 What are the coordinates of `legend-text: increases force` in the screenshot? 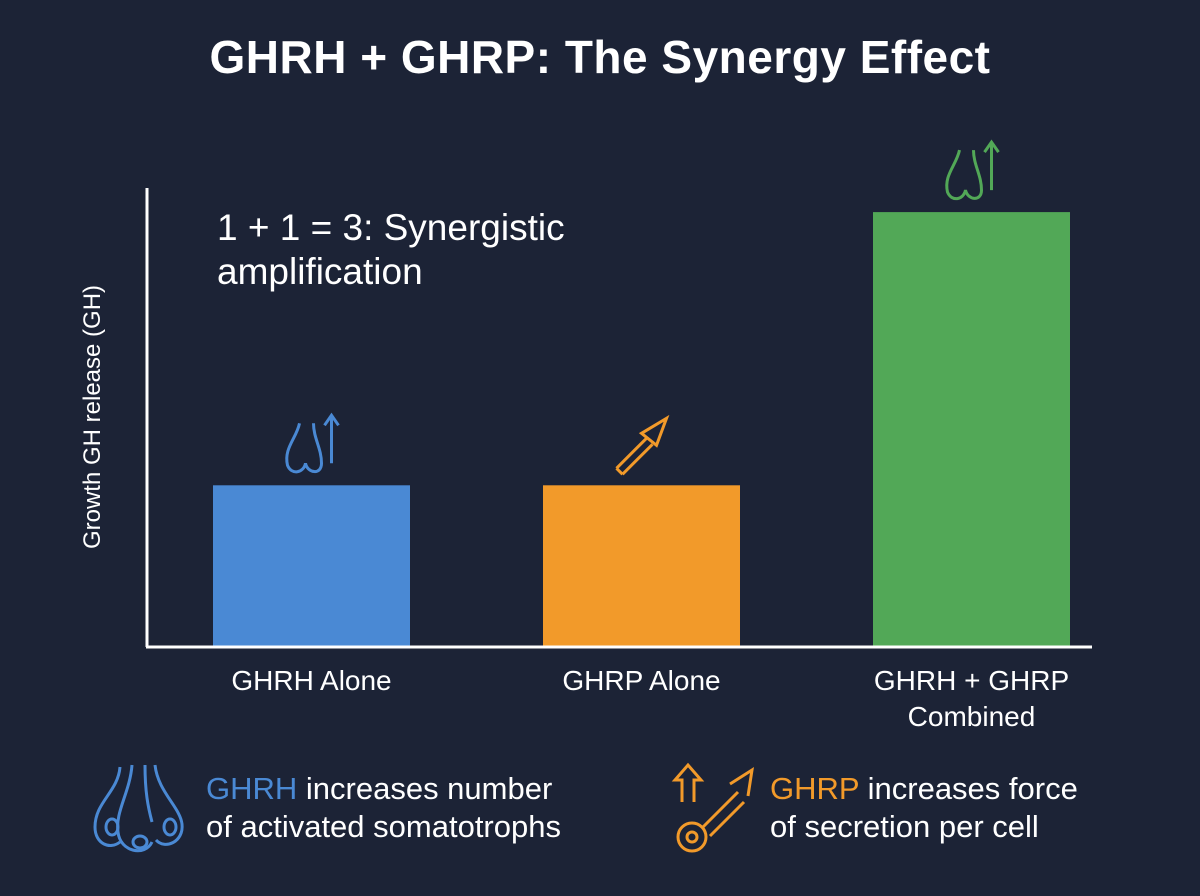 It's located at (968, 788).